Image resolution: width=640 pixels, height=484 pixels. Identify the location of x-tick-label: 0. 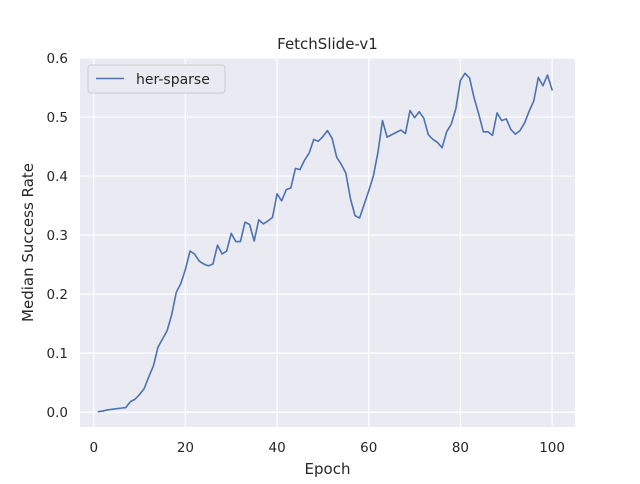
(93, 448).